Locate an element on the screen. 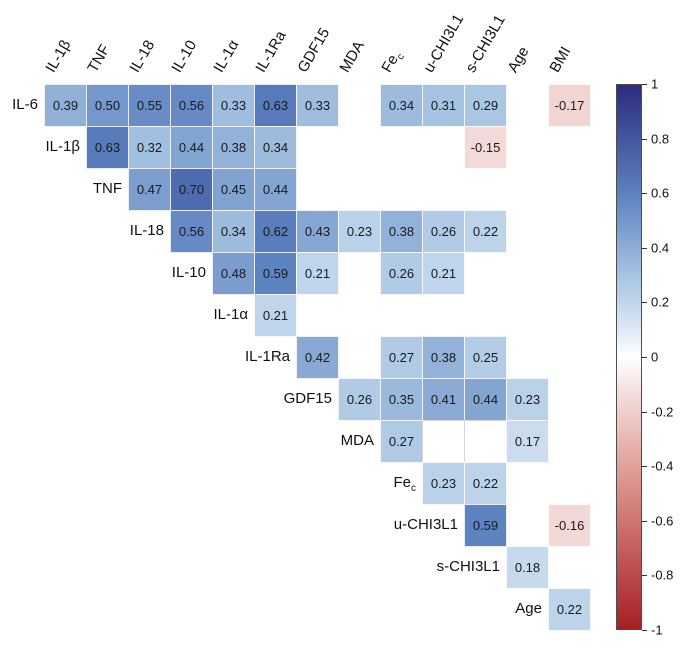 Image resolution: width=685 pixels, height=651 pixels. column-label: Age is located at coordinates (518, 59).